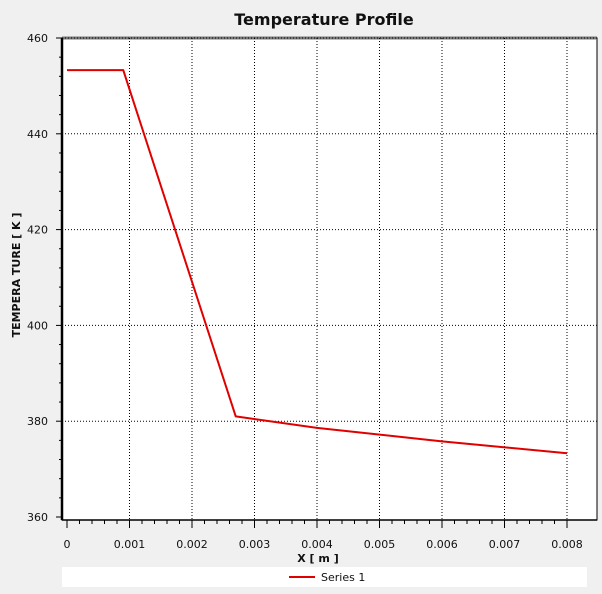 The image size is (602, 594). I want to click on x-tick-label: 0.001, so click(130, 544).